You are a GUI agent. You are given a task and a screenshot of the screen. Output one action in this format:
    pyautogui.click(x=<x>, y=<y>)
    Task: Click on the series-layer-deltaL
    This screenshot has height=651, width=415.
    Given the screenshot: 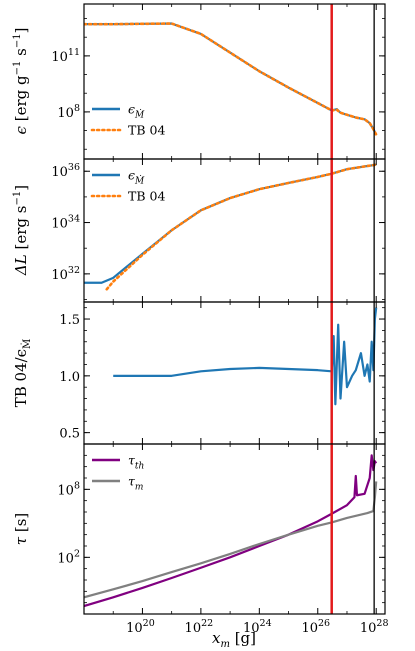 What is the action you would take?
    pyautogui.click(x=231, y=227)
    